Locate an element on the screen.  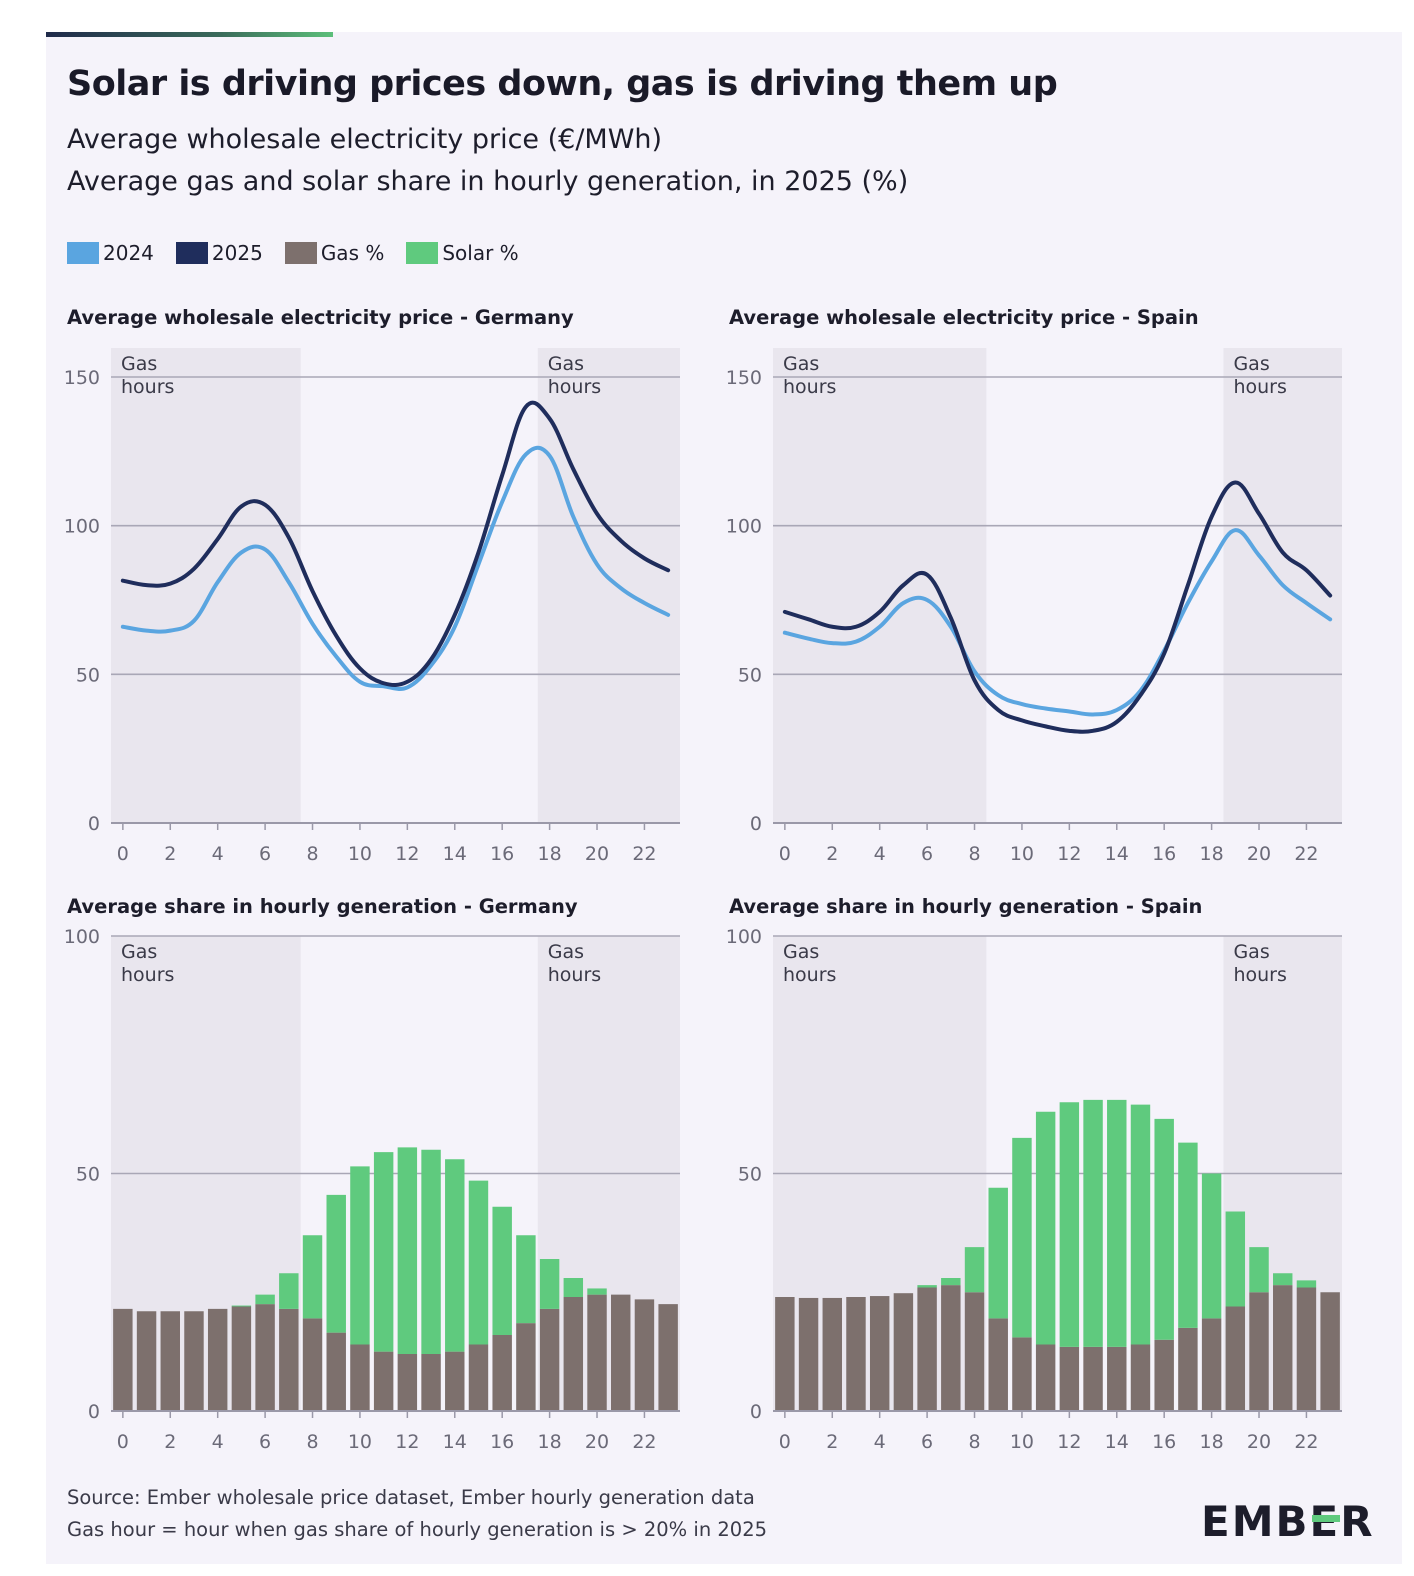
series-line-2024 is located at coordinates (1057, 622).